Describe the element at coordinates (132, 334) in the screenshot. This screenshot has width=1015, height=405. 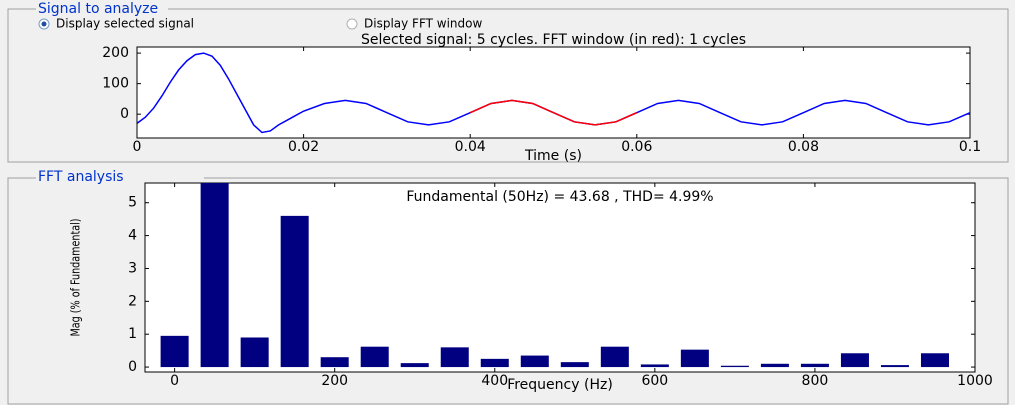
I see `y-tick-label: 1` at that location.